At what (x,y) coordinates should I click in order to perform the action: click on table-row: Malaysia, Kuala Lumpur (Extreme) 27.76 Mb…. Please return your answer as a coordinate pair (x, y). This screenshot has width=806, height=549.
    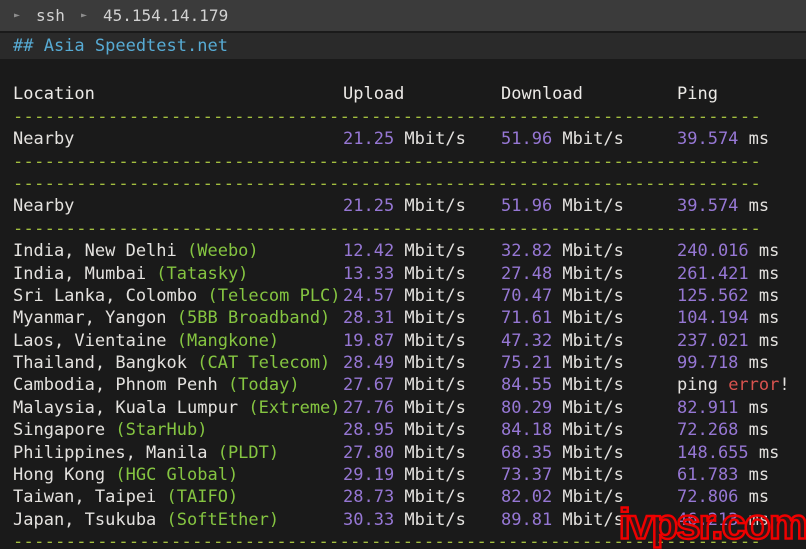
    Looking at the image, I should click on (409, 408).